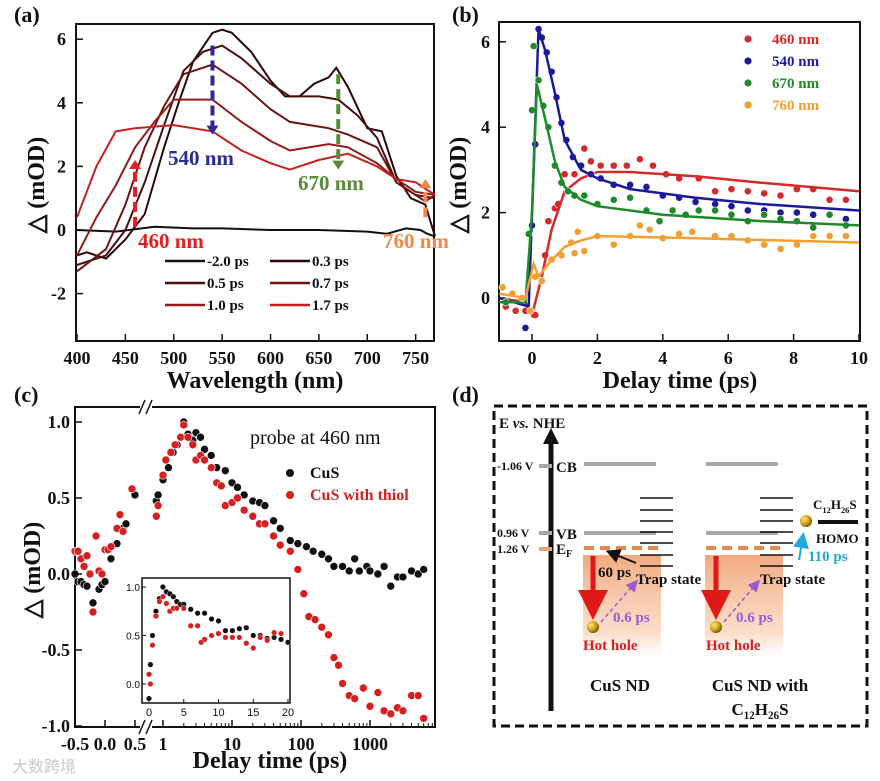 The width and height of the screenshot is (880, 781). What do you see at coordinates (564, 551) in the screenshot?
I see `ef-label: EF` at bounding box center [564, 551].